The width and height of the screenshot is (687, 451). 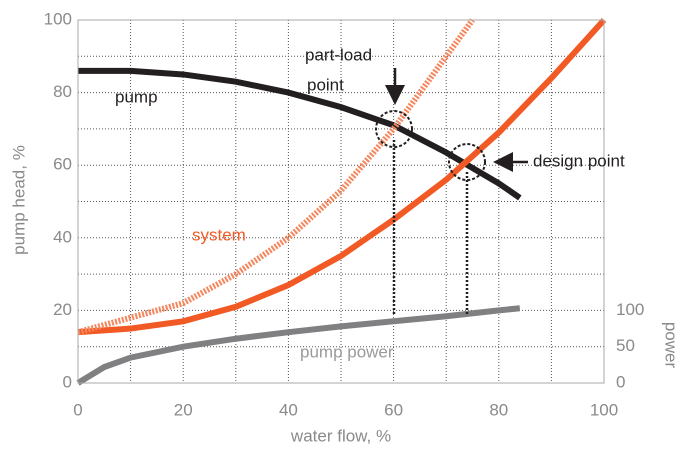 What do you see at coordinates (62, 309) in the screenshot?
I see `y-tick-label: 20` at bounding box center [62, 309].